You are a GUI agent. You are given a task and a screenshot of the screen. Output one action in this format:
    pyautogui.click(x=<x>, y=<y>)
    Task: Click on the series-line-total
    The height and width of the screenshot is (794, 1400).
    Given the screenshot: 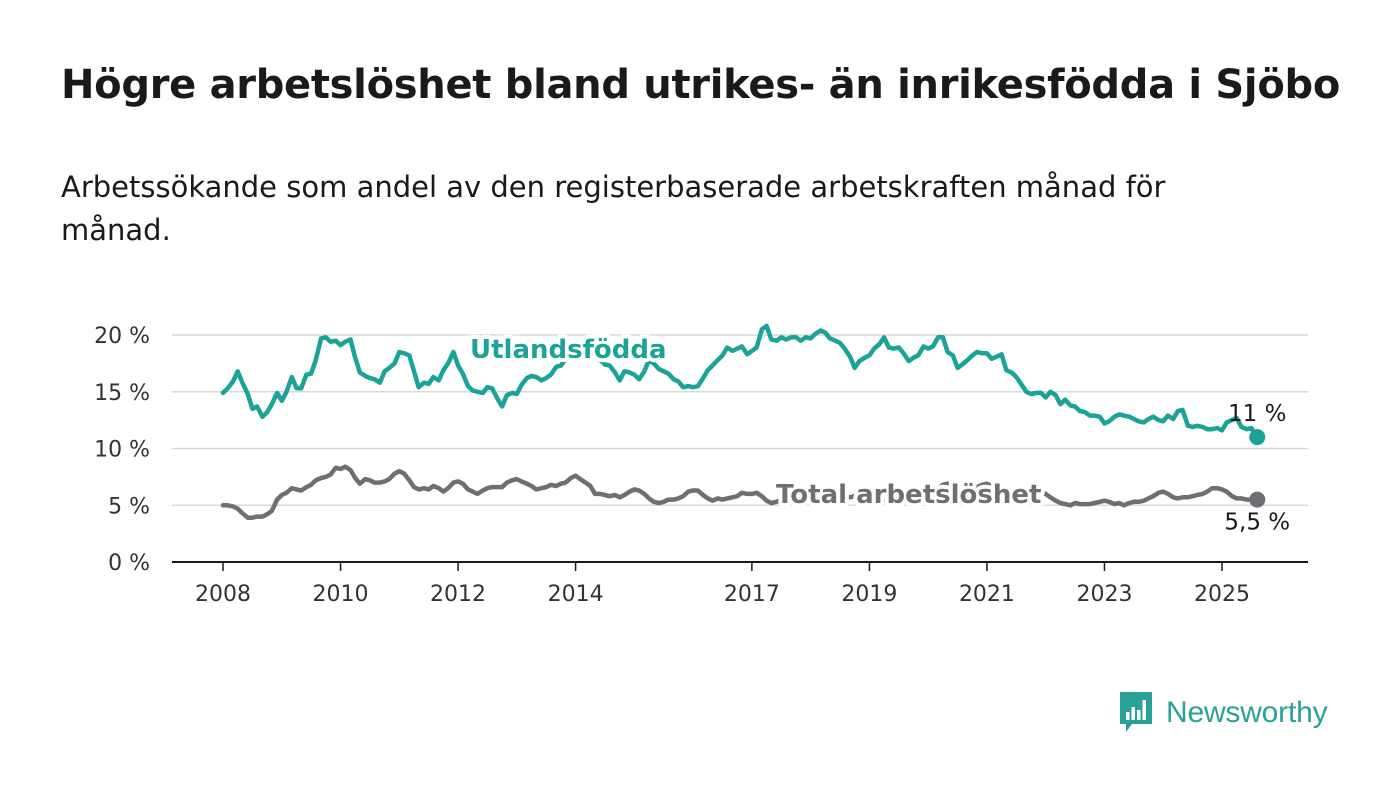 What is the action you would take?
    pyautogui.click(x=740, y=492)
    